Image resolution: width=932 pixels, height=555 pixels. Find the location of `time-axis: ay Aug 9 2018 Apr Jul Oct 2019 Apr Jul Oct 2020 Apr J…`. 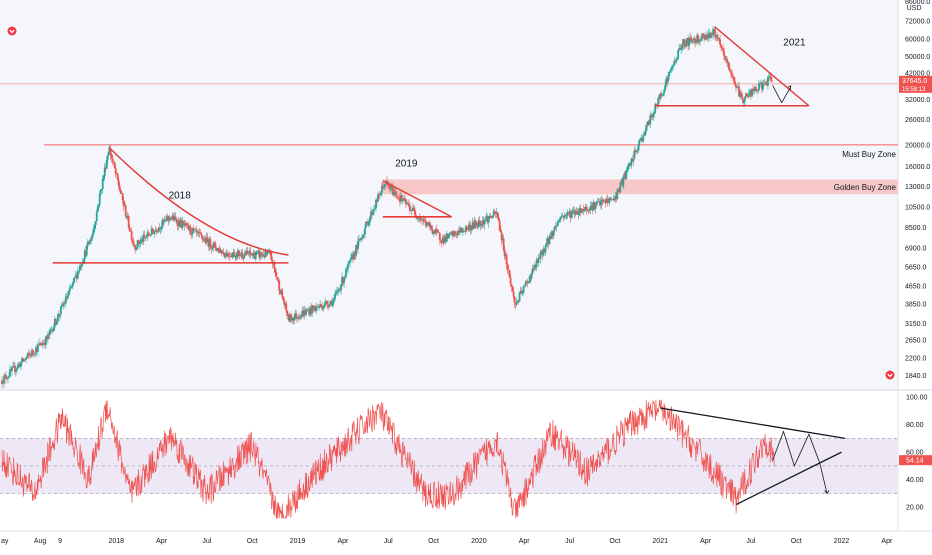

time-axis: ay Aug 9 2018 Apr Jul Oct 2019 Apr Jul Oct 2020 Apr J… is located at coordinates (447, 541).